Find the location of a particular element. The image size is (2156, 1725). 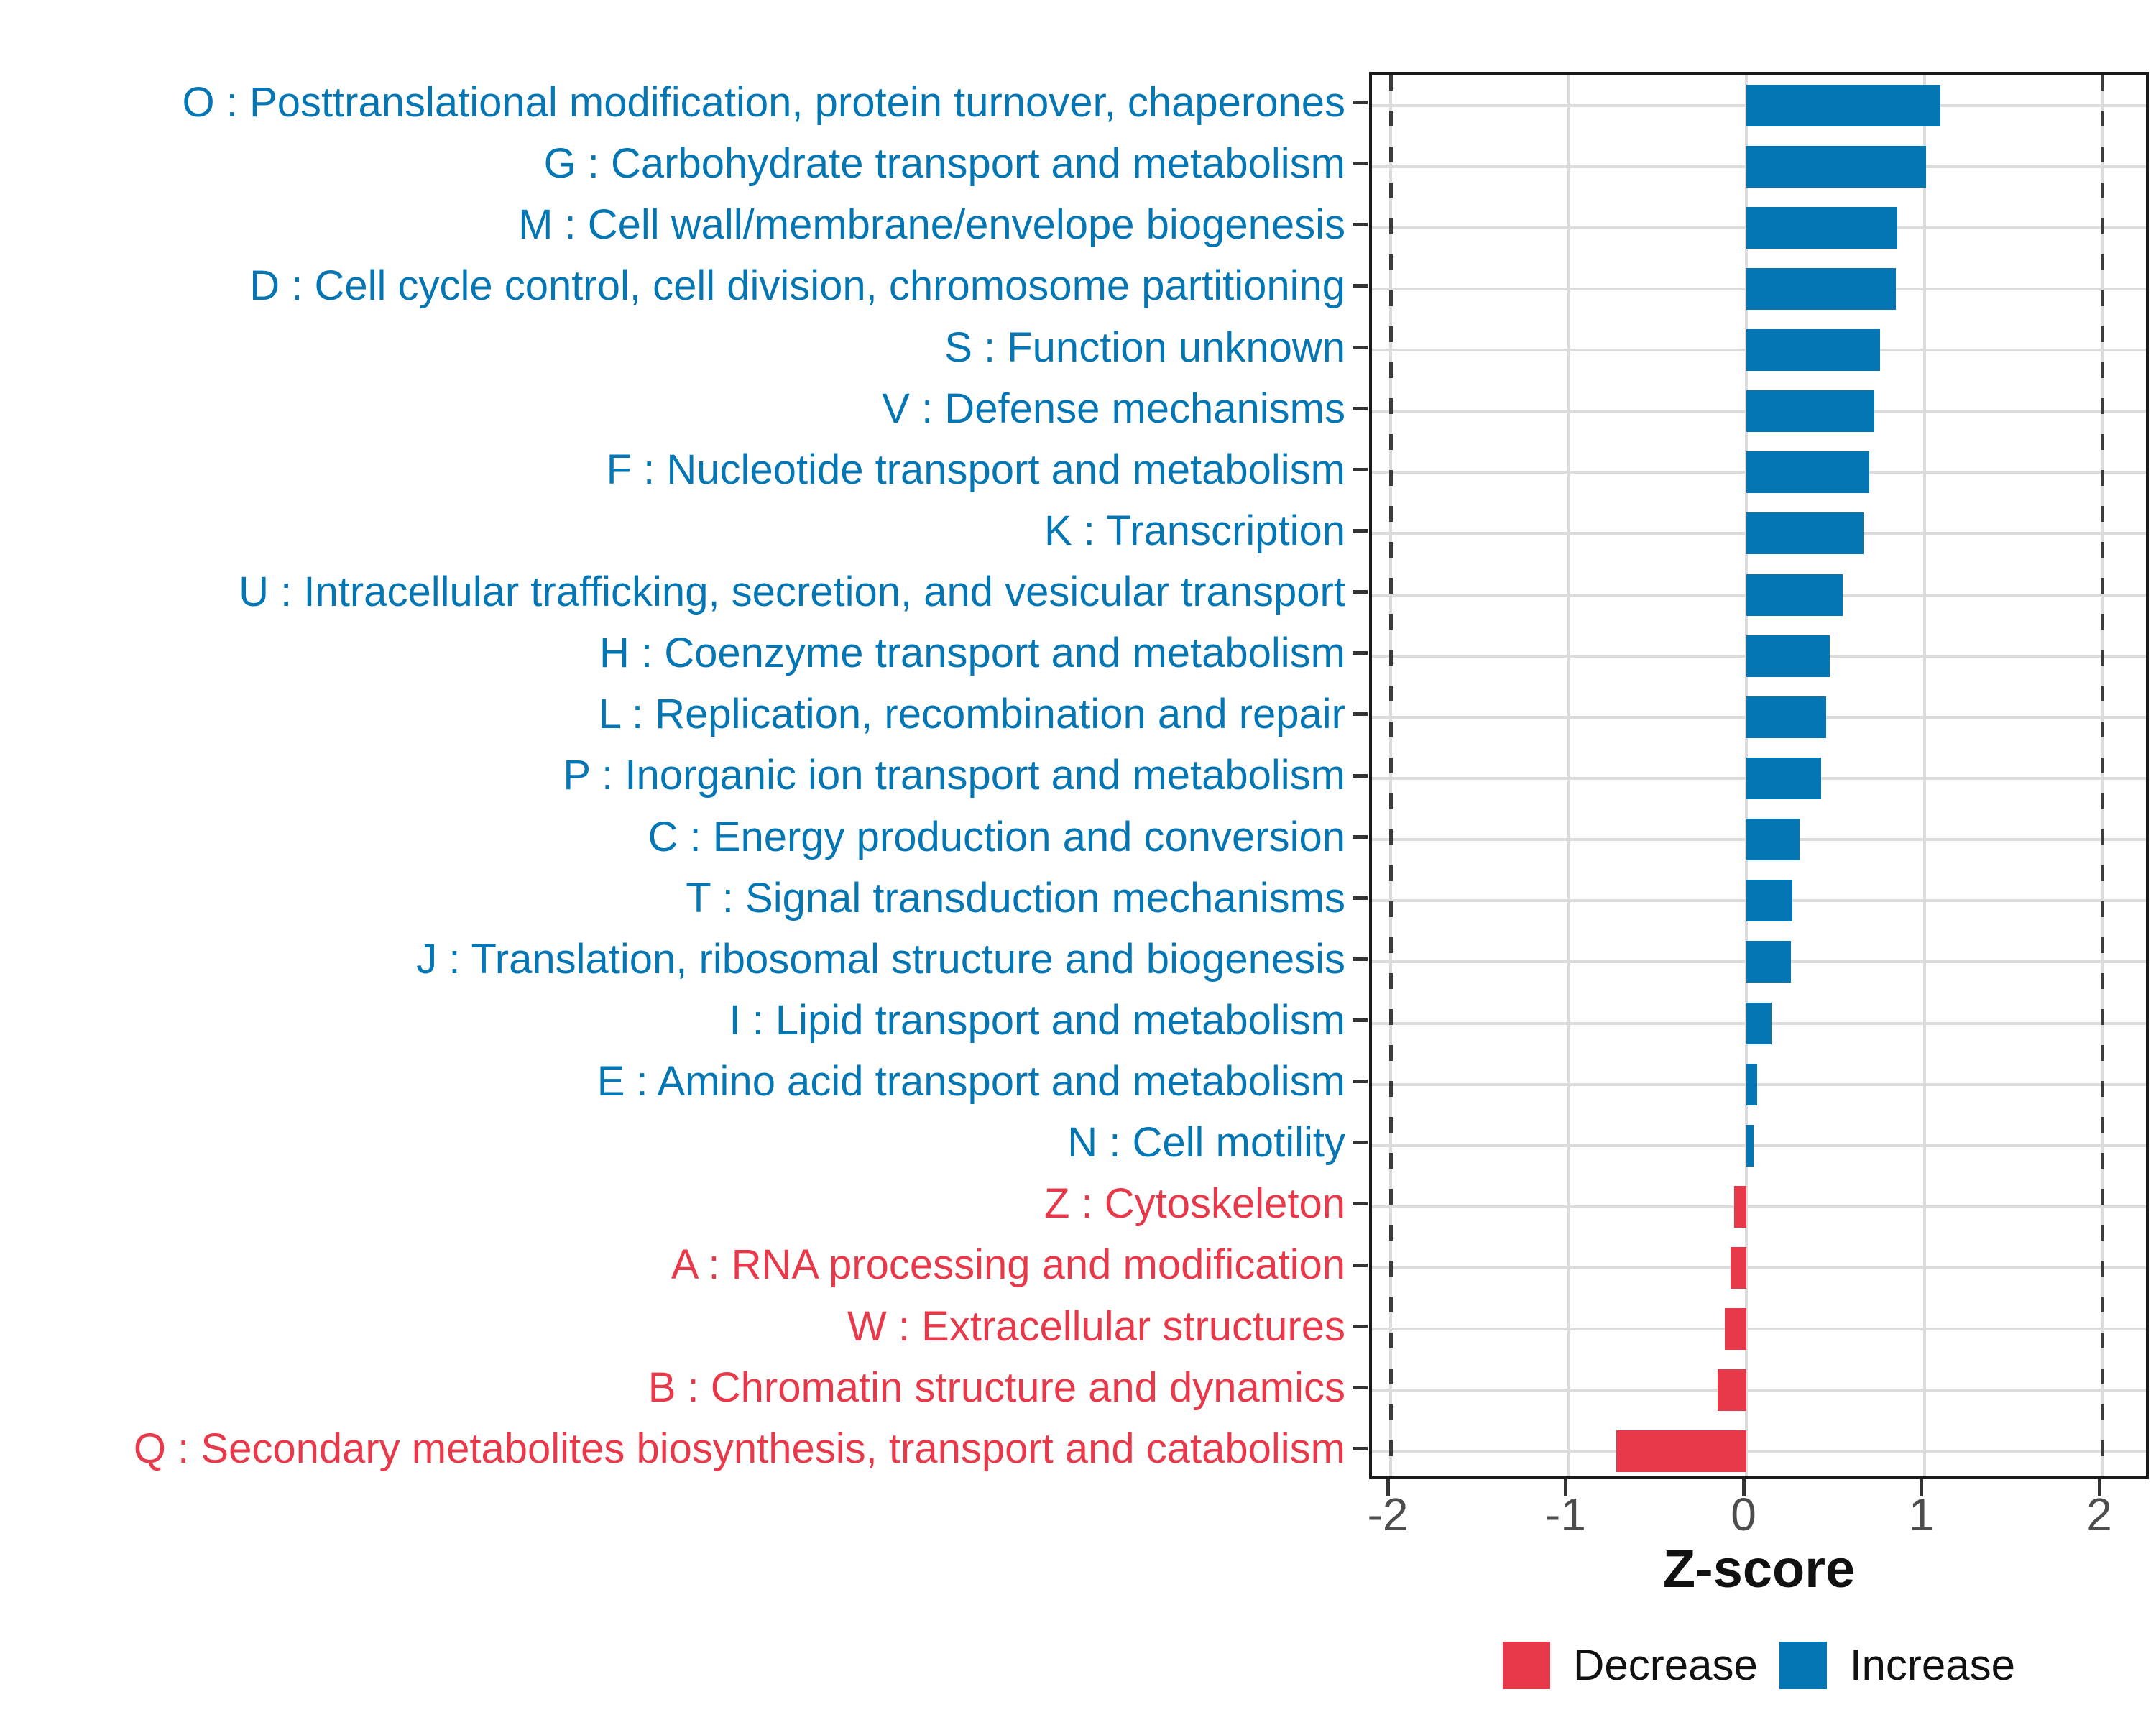

y-axis-label: V : Defense mechanisms is located at coordinates (1113, 408).